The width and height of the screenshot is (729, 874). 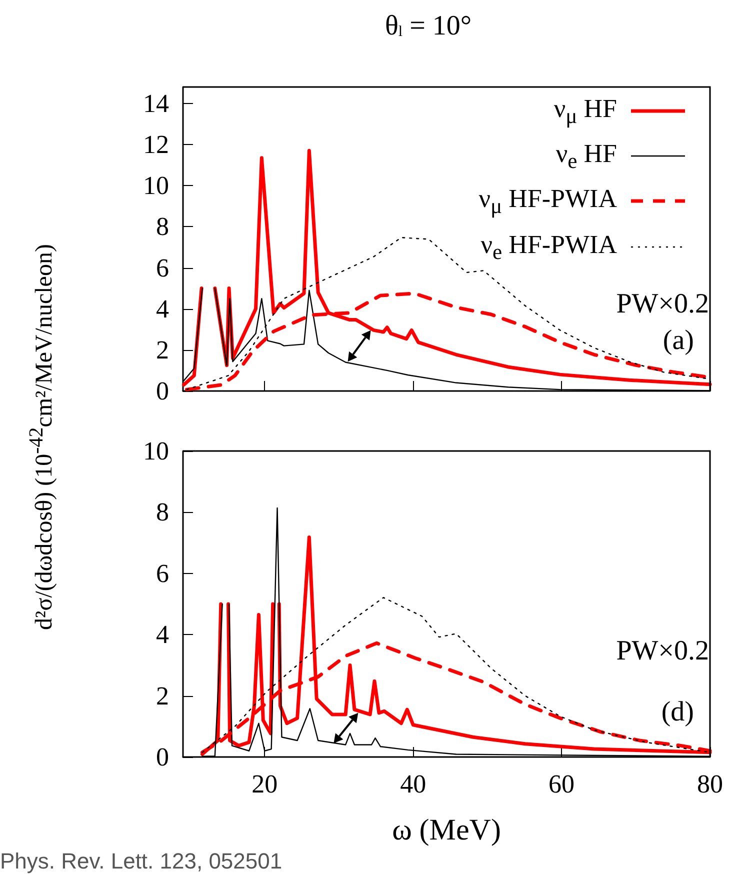 What do you see at coordinates (710, 784) in the screenshot?
I see `x-tick-label: 80` at bounding box center [710, 784].